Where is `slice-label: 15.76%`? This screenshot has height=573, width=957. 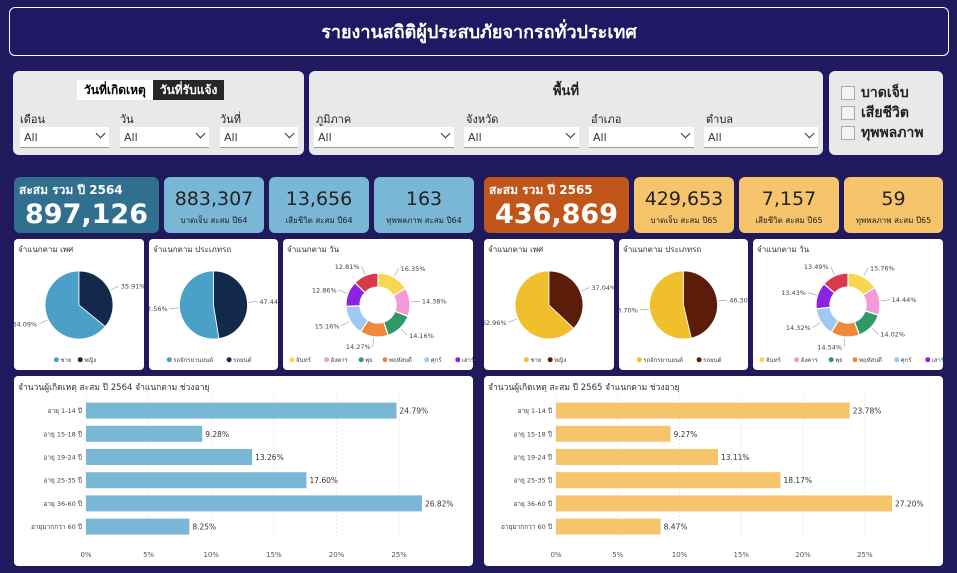
slice-label: 15.76% is located at coordinates (882, 269).